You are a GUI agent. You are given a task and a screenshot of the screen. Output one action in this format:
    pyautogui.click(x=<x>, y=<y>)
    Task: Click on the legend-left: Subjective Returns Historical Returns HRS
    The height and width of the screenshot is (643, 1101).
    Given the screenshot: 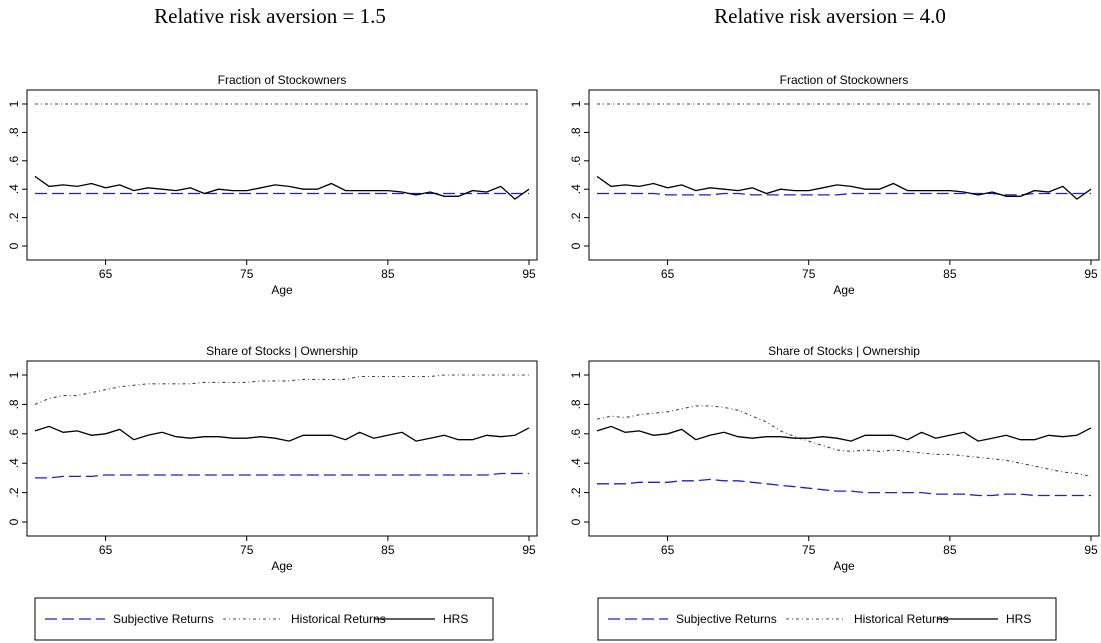 What is the action you would take?
    pyautogui.click(x=264, y=619)
    